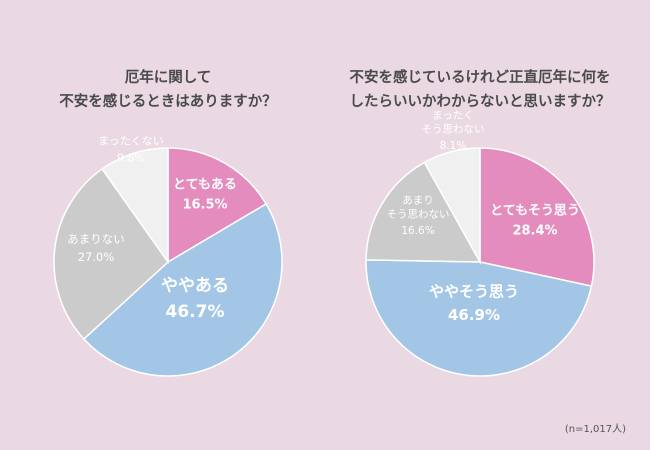 Image resolution: width=650 pixels, height=450 pixels. I want to click on slice-label: とてもそう思う, so click(535, 210).